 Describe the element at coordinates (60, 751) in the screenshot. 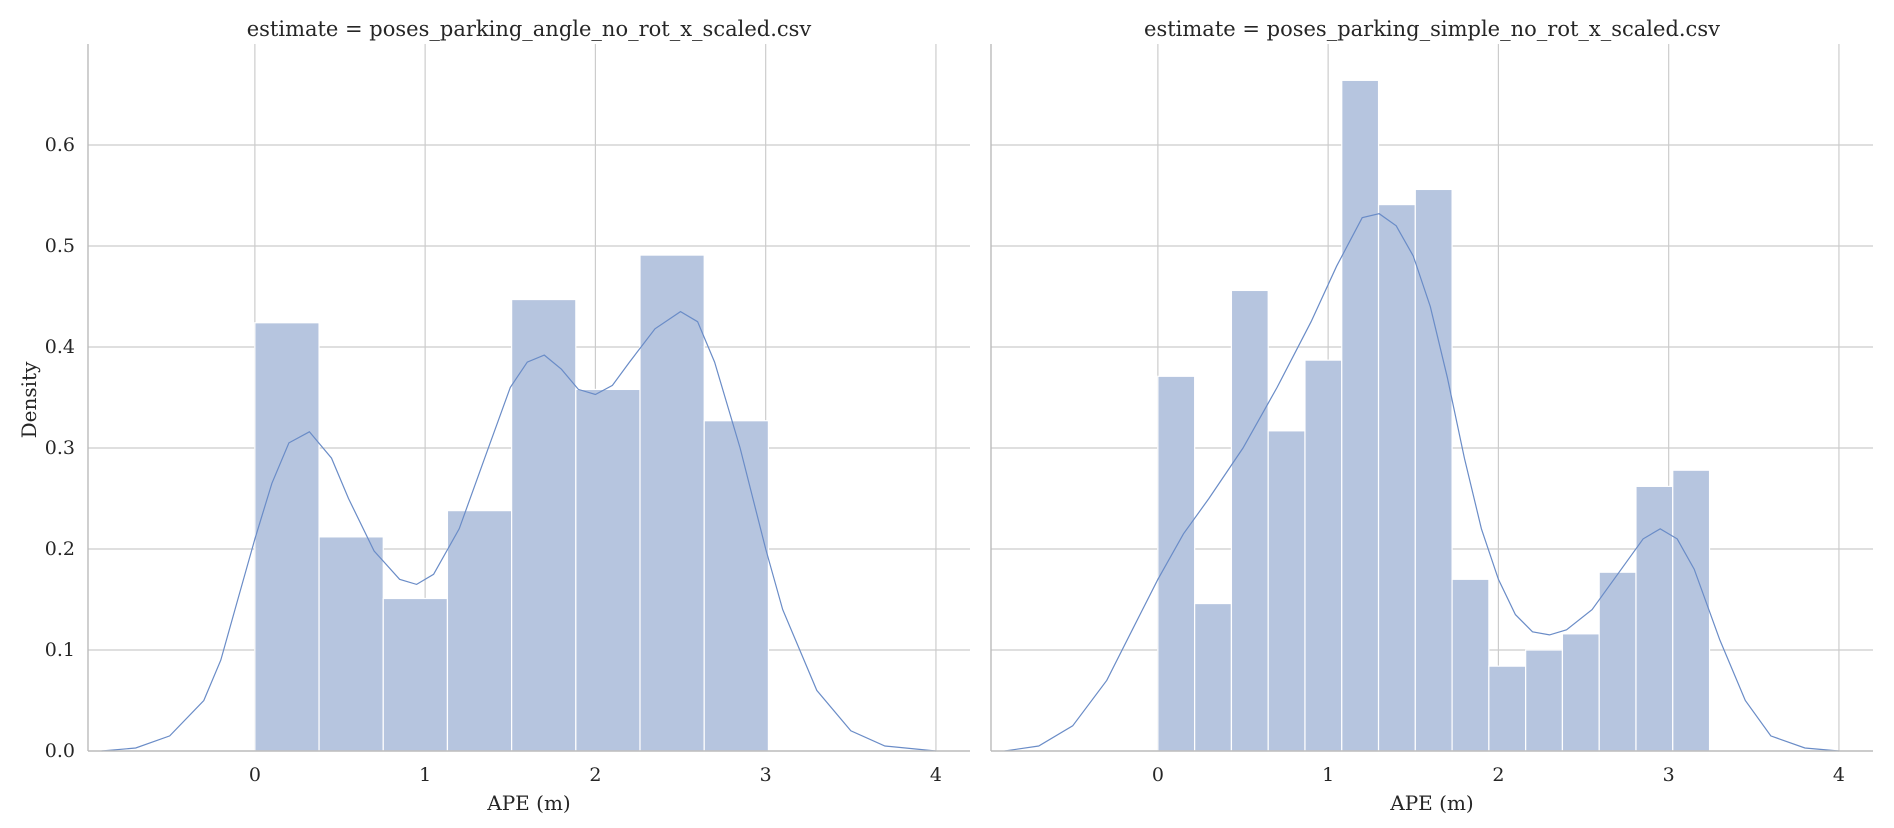

I see `y-tick-label: 0.0` at that location.